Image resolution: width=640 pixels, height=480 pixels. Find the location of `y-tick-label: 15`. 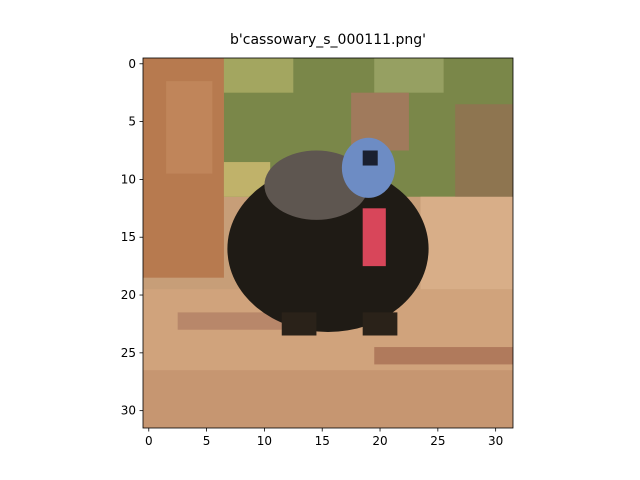

y-tick-label: 15 is located at coordinates (128, 237).